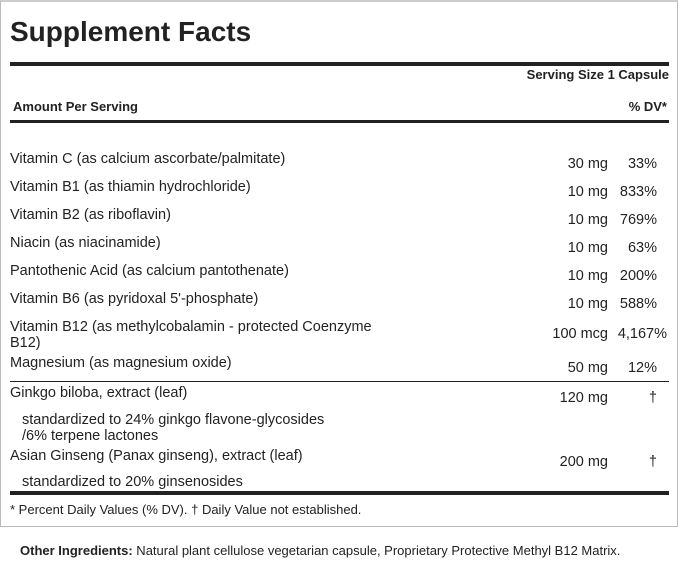 This screenshot has height=575, width=679. I want to click on nutrient-name: Magnesium (as magnesium oxide), so click(121, 363).